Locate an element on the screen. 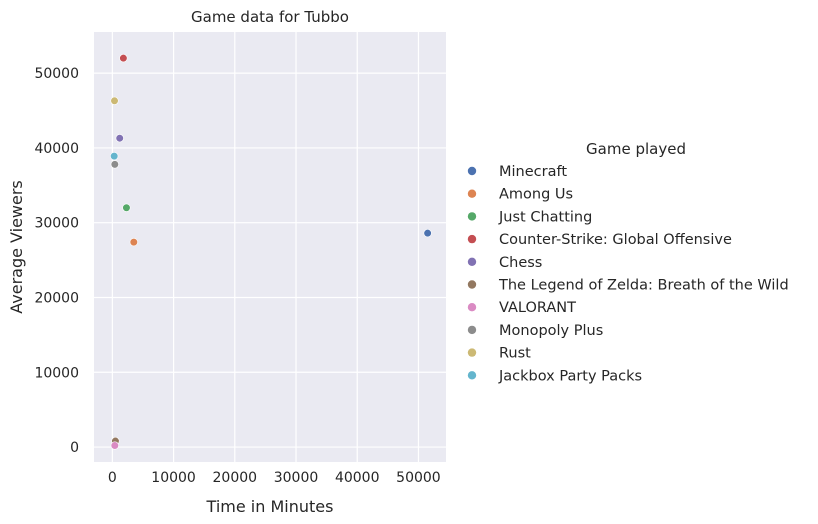 This screenshot has height=524, width=818. x-tick-label: 0 is located at coordinates (112, 478).